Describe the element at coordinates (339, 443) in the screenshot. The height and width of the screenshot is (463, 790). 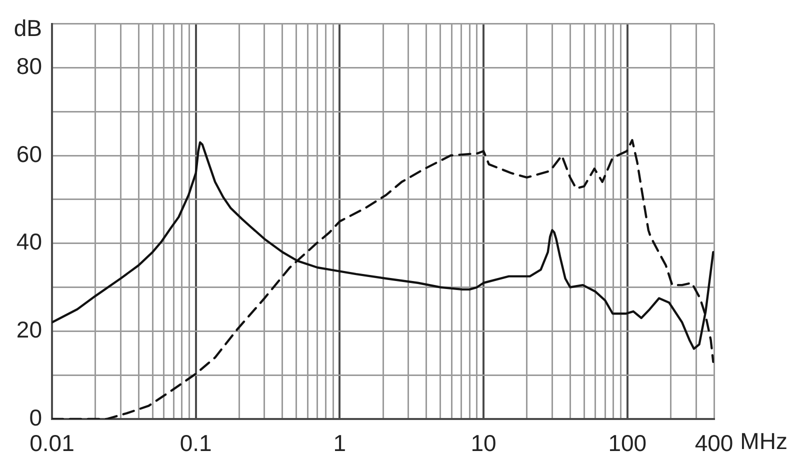
I see `x-tick-label: 1` at that location.